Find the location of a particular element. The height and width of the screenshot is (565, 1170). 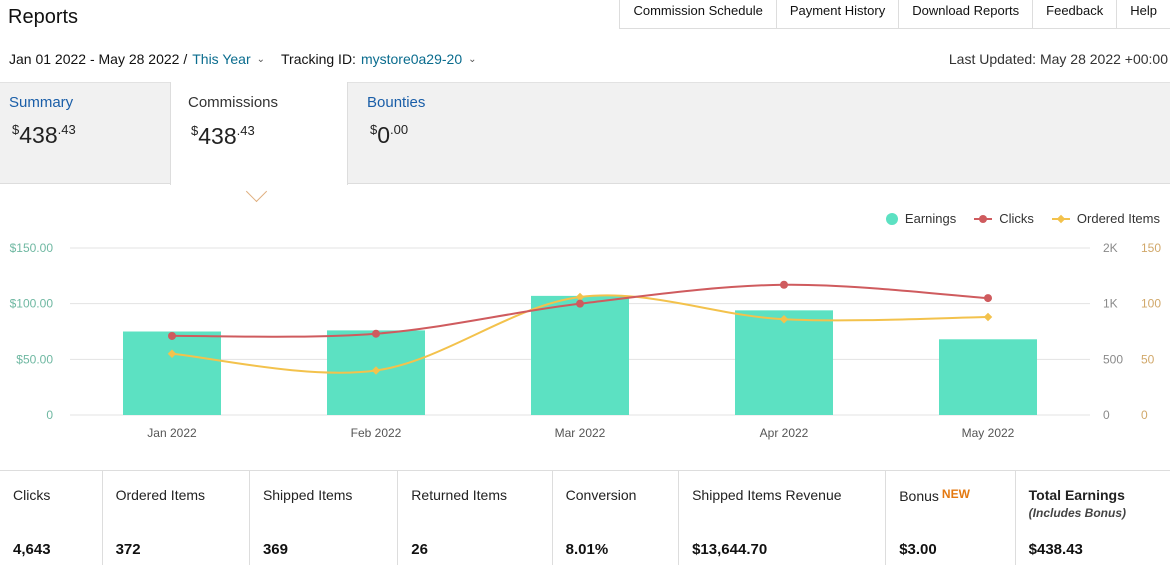

stat-total-earnings: Total Earnings (Includes Bonus) $438.43 is located at coordinates (1077, 522).